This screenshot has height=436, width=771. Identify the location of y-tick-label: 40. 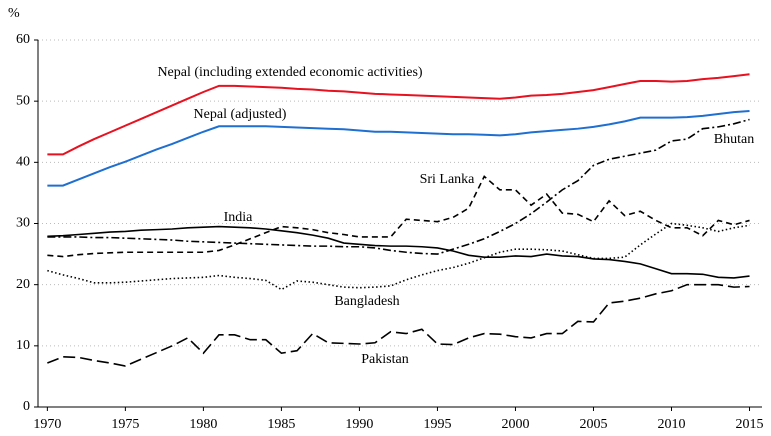
(23, 162).